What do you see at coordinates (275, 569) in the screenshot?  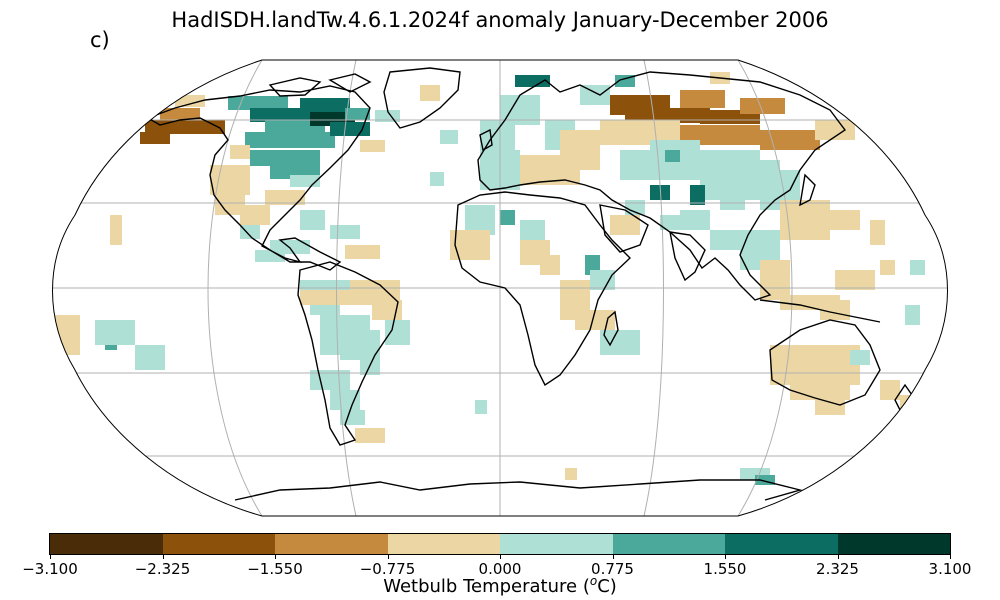 I see `colorbar-tick-label: −1.550` at bounding box center [275, 569].